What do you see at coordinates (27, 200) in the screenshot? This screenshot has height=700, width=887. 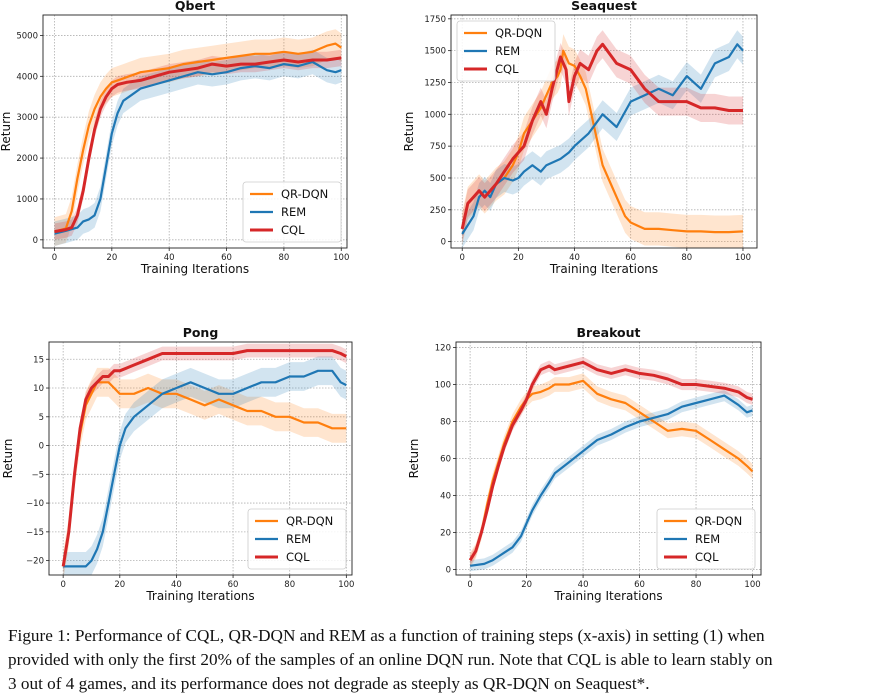 I see `y-tick-label-1: 1000` at bounding box center [27, 200].